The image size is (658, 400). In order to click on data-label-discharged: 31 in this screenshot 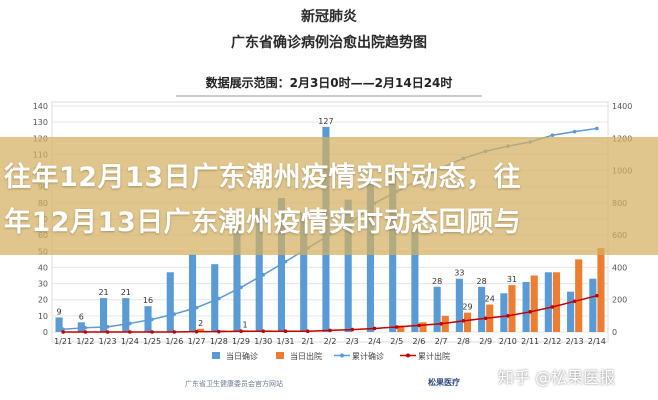, I will do `click(512, 279)`.